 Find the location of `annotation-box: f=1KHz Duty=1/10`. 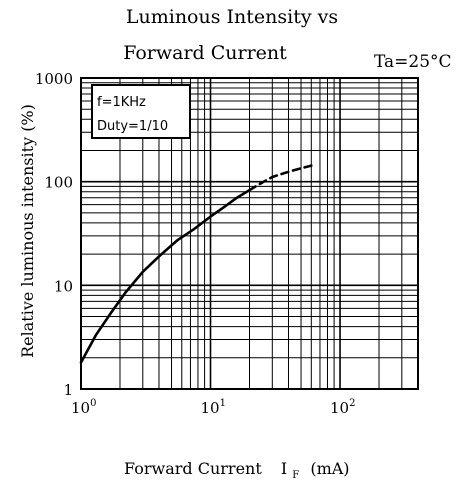

annotation-box: f=1KHz Duty=1/10 is located at coordinates (141, 111).